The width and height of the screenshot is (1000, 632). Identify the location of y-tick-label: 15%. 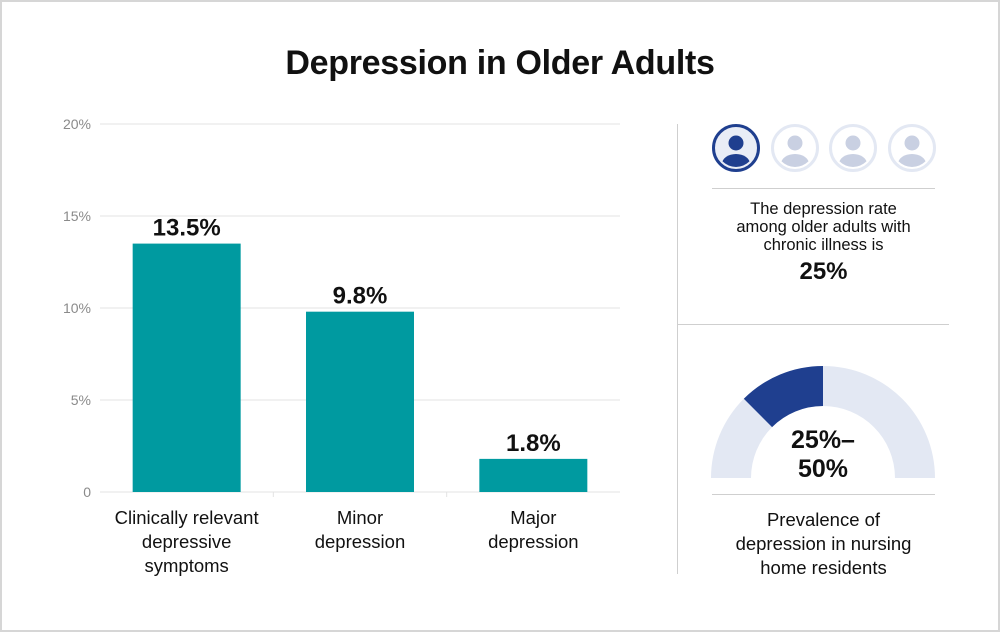
(77, 216).